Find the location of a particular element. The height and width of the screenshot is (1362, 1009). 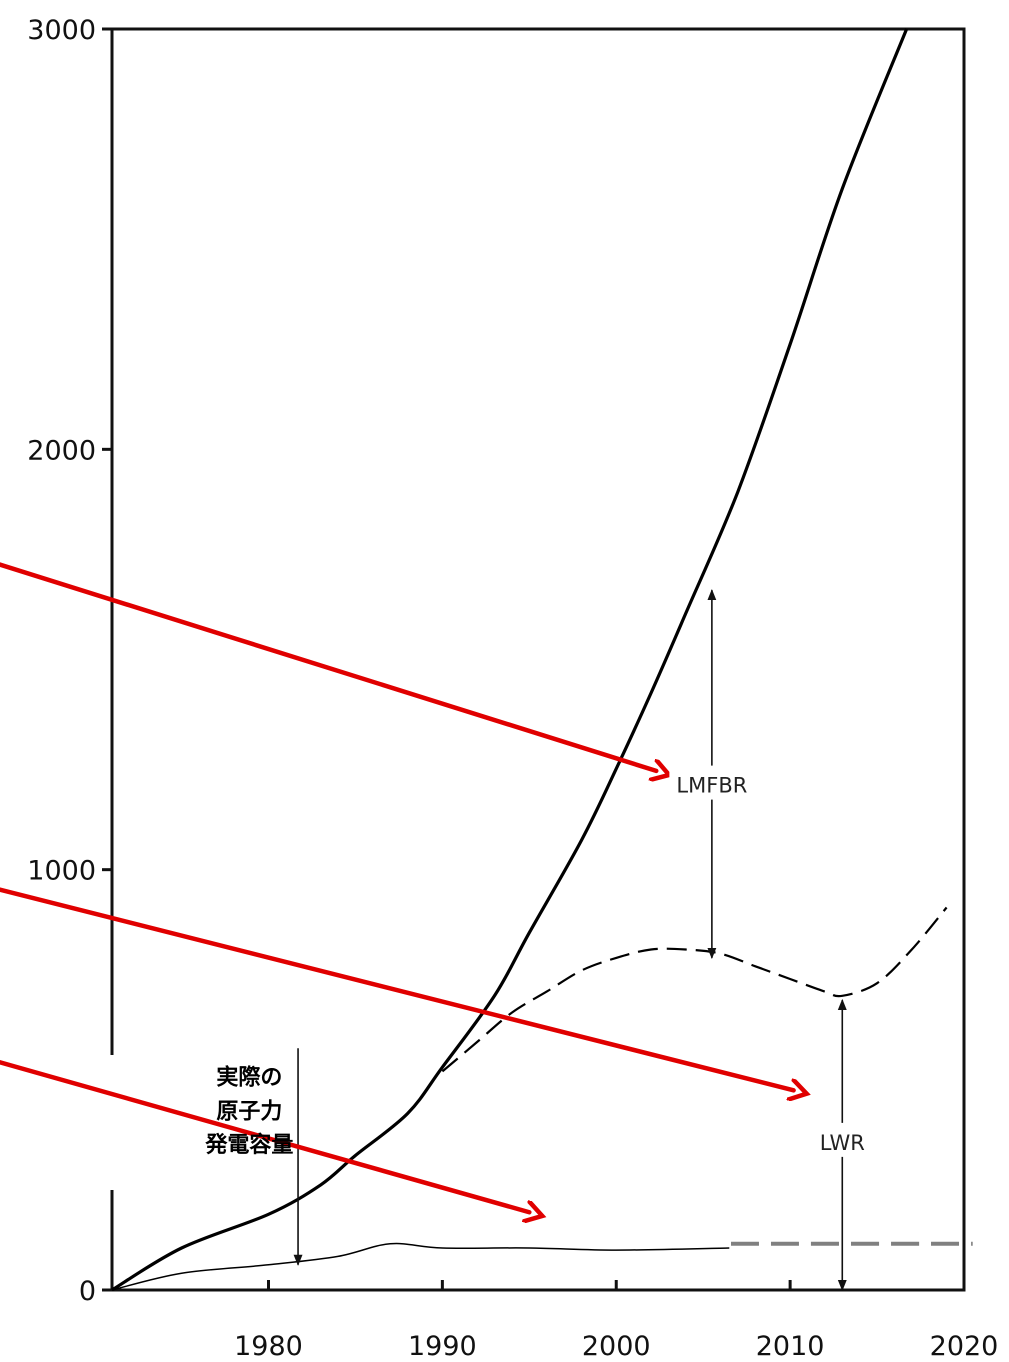

annotation-label-lmfbr: LMFBR is located at coordinates (711, 786).